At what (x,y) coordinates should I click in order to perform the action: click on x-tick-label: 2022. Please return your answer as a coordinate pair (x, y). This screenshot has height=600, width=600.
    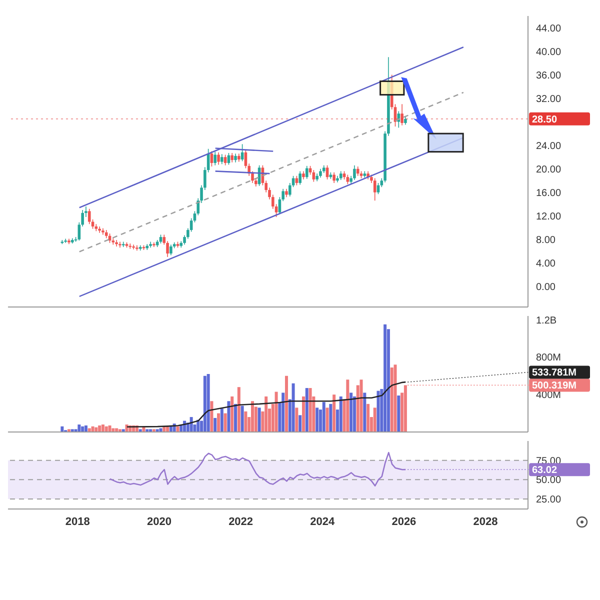
    Looking at the image, I should click on (241, 522).